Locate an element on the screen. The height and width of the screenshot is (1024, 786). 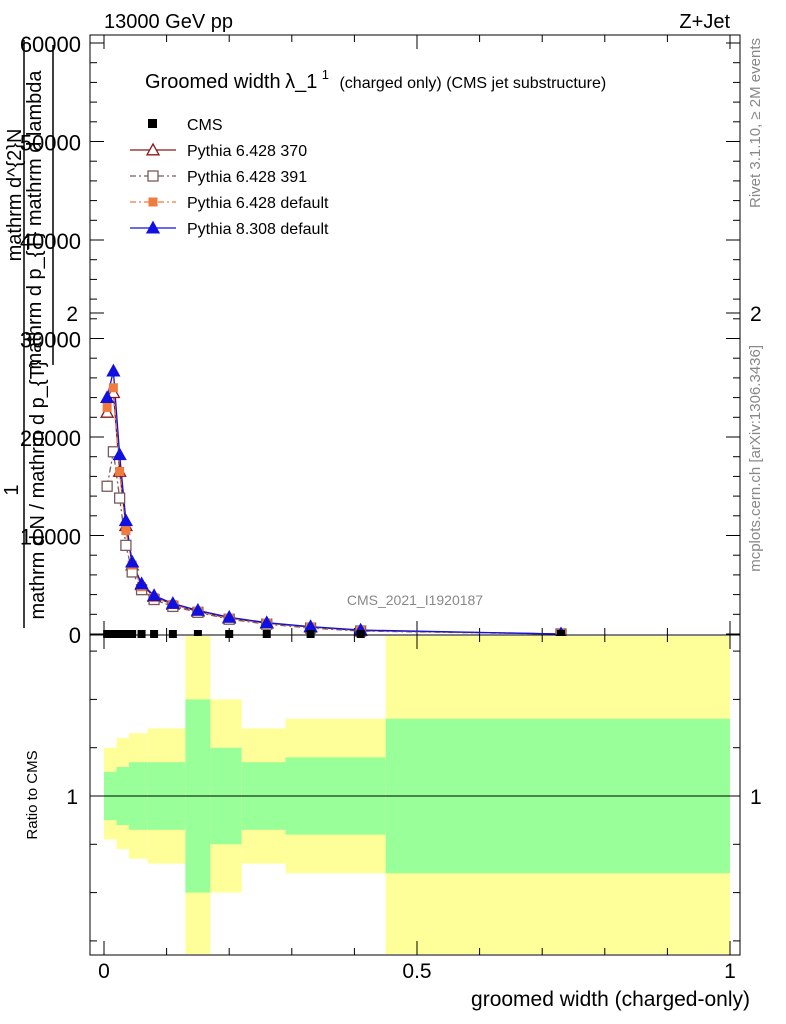
y-label-denominator: mathrm d N / mathrm d p_{T} is located at coordinates (38, 489).